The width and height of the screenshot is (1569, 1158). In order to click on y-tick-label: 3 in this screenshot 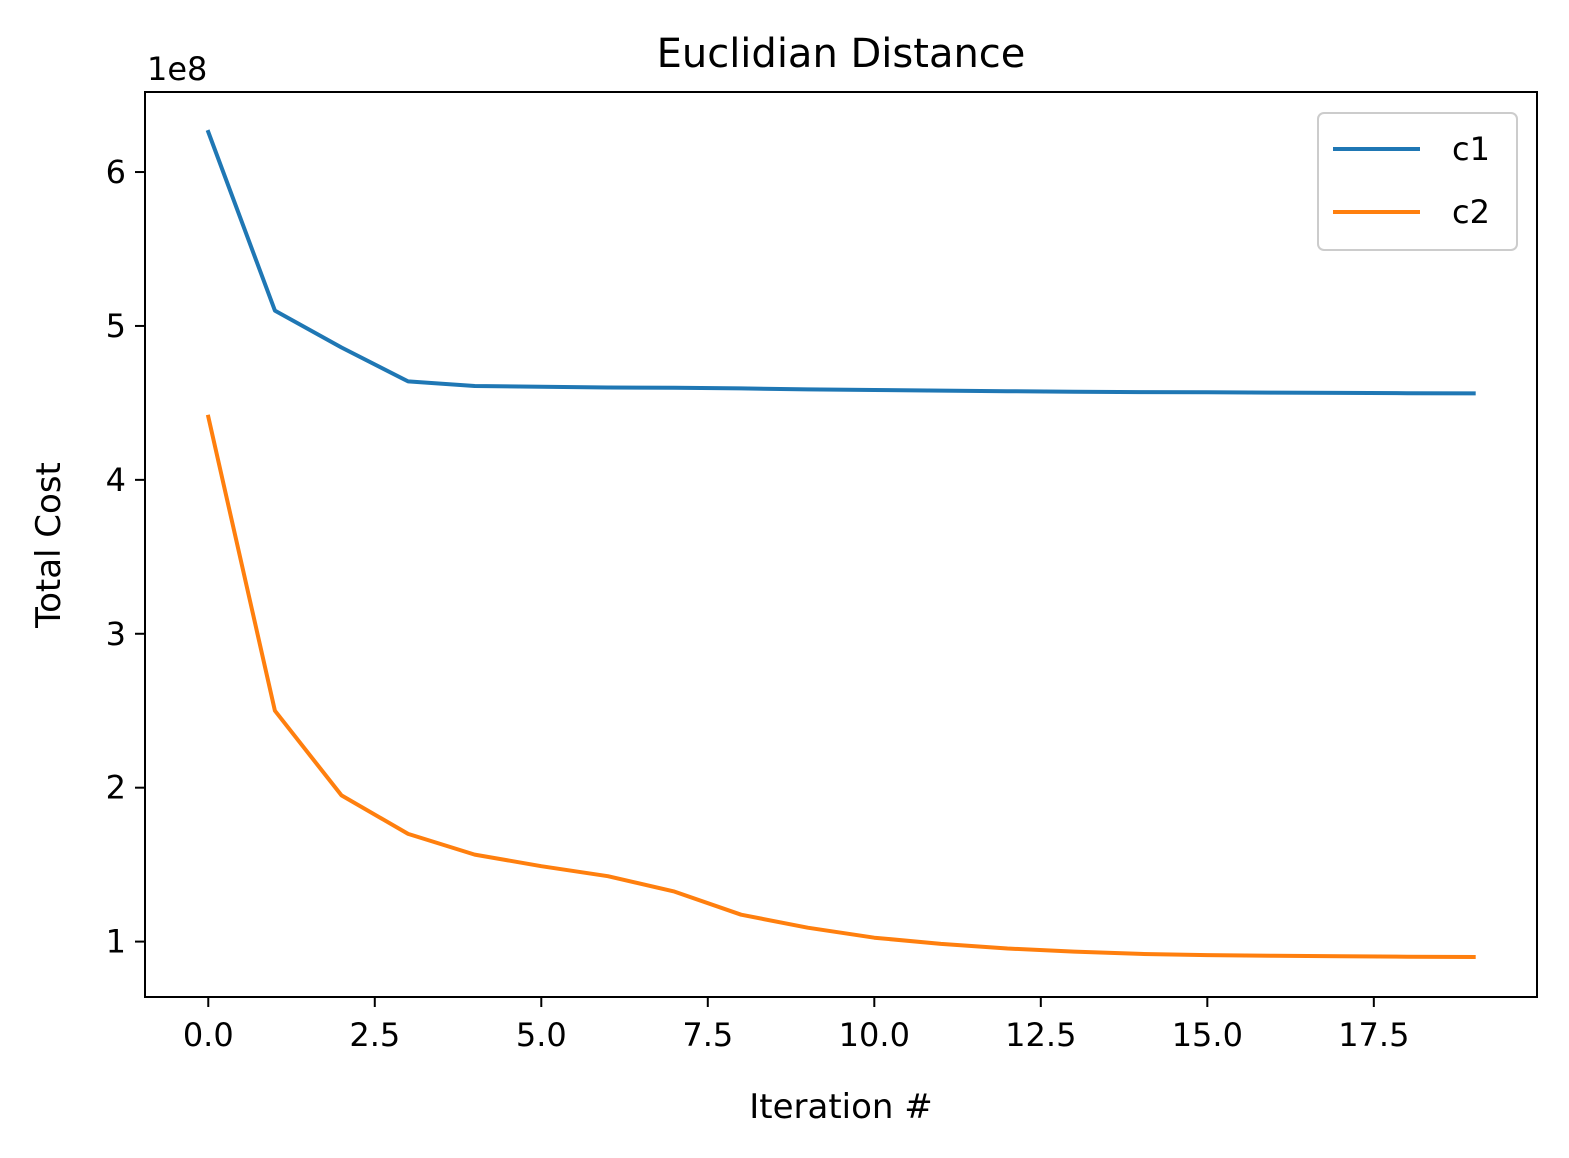, I will do `click(116, 634)`.